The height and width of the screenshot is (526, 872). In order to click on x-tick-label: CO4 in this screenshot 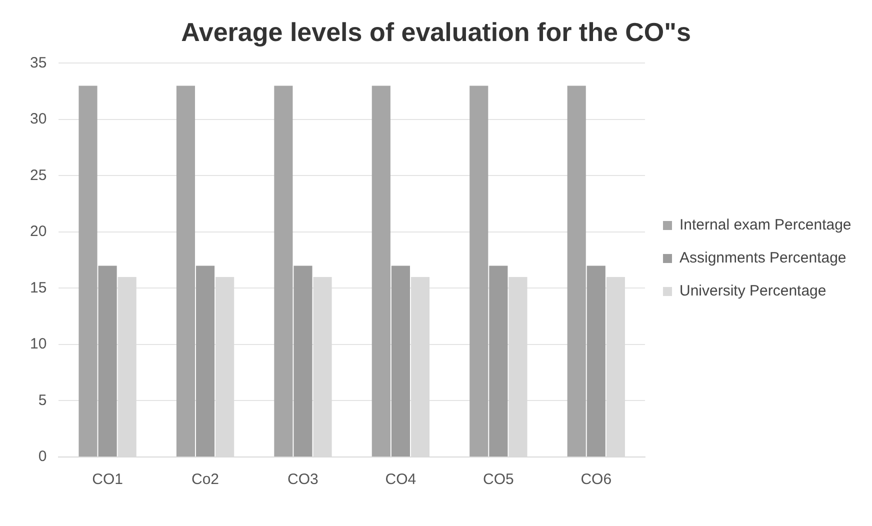, I will do `click(400, 479)`.